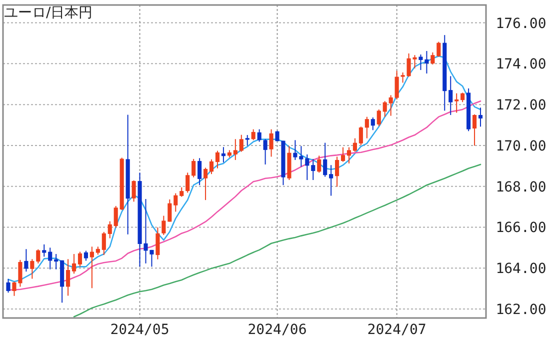 The height and width of the screenshot is (344, 560). Describe the element at coordinates (48, 13) in the screenshot. I see `title: ユーロ/日本円` at that location.